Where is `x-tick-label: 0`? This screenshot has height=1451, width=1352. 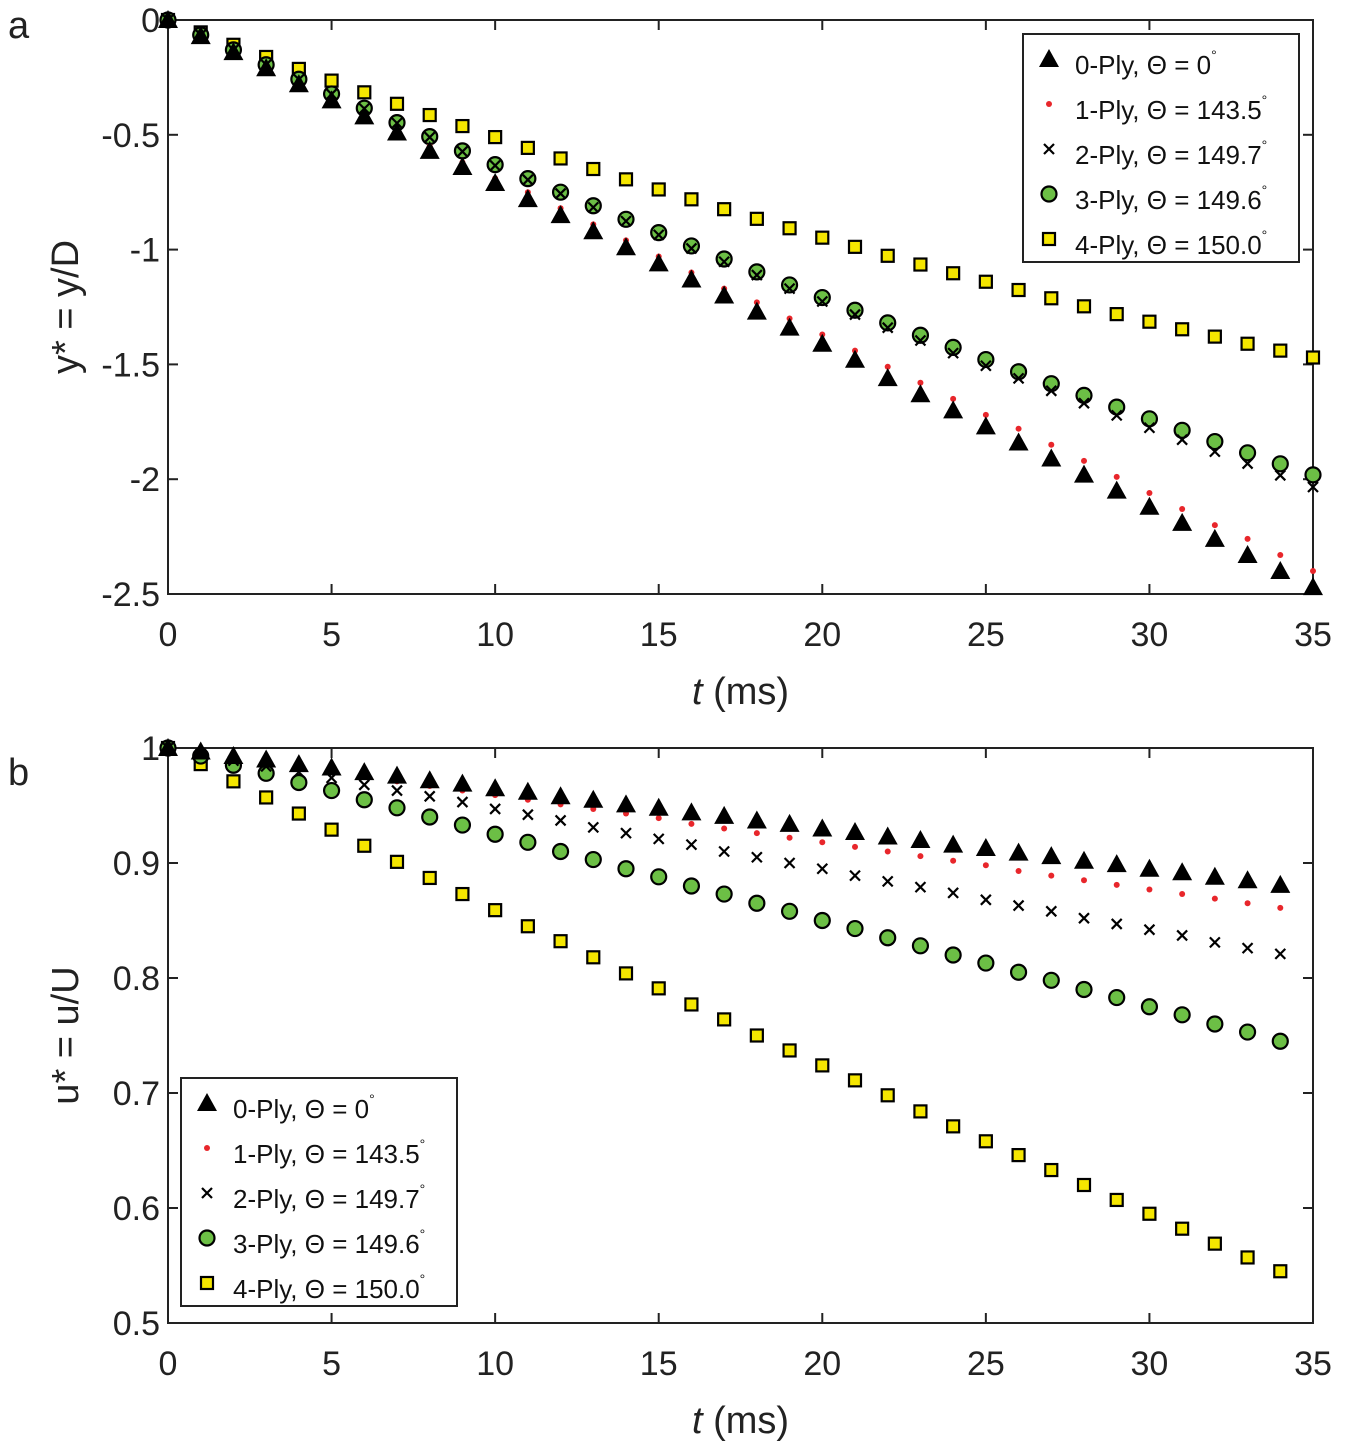
x-tick-label: 0 is located at coordinates (168, 1364).